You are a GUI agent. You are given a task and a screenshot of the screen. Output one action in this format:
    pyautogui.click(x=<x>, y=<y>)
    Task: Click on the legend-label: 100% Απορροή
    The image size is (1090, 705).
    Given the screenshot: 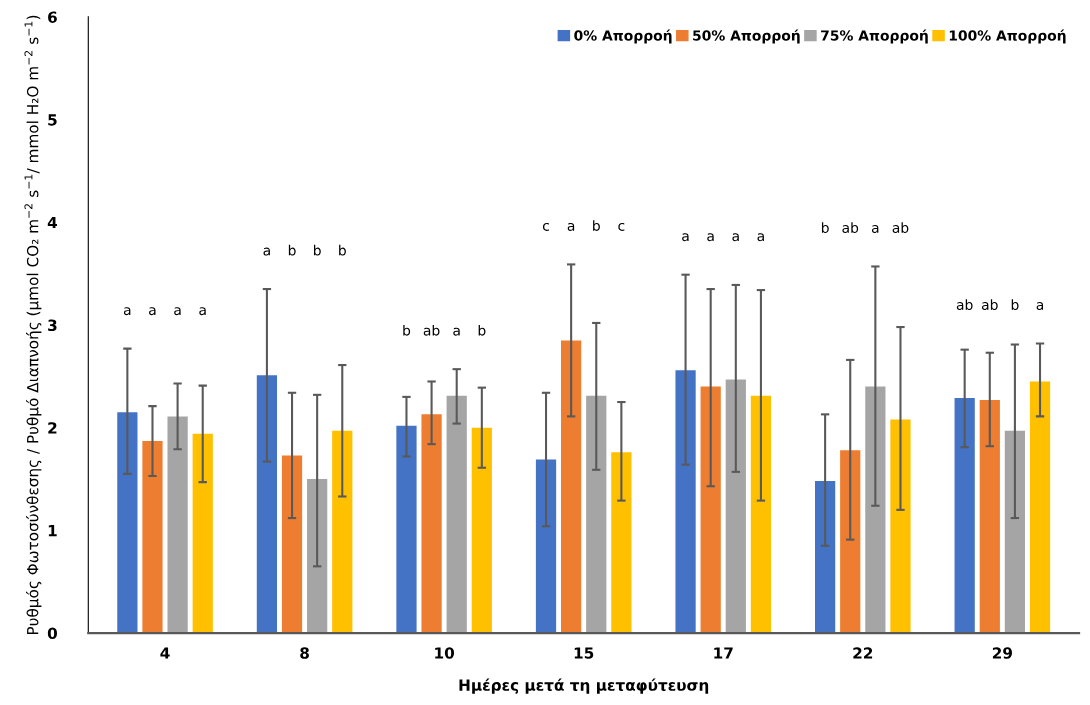 What is the action you would take?
    pyautogui.click(x=1007, y=36)
    